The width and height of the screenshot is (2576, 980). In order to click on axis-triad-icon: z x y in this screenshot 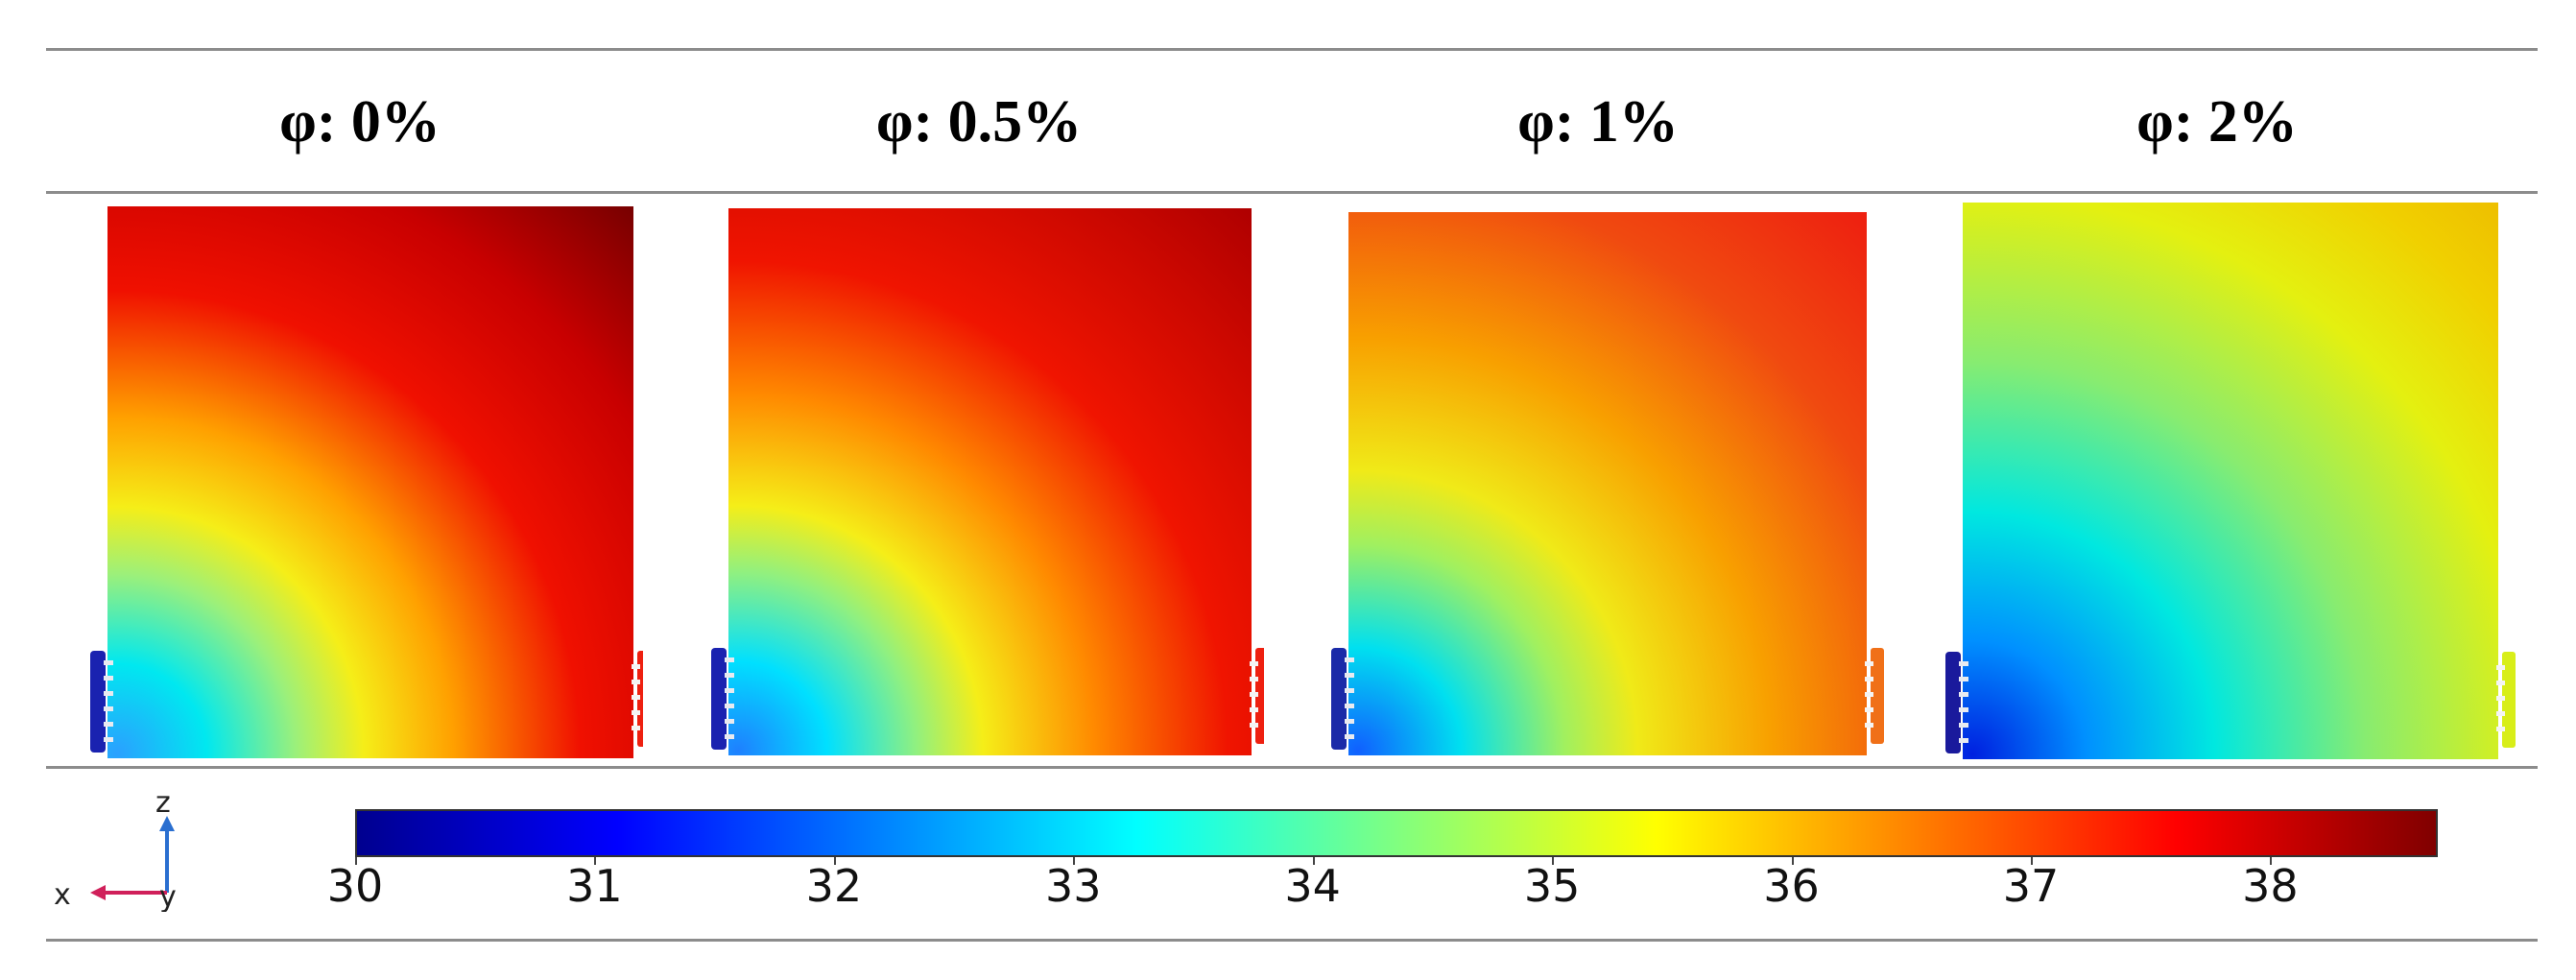, I will do `click(115, 850)`.